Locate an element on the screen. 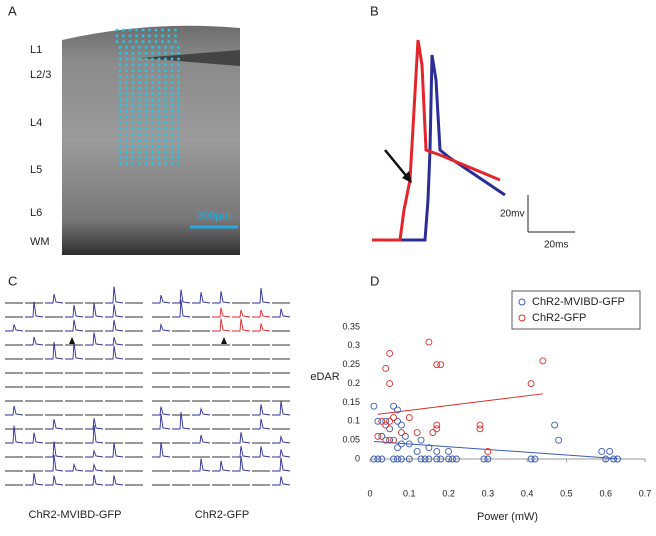 The image size is (656, 536). panel-label: C is located at coordinates (12, 280).